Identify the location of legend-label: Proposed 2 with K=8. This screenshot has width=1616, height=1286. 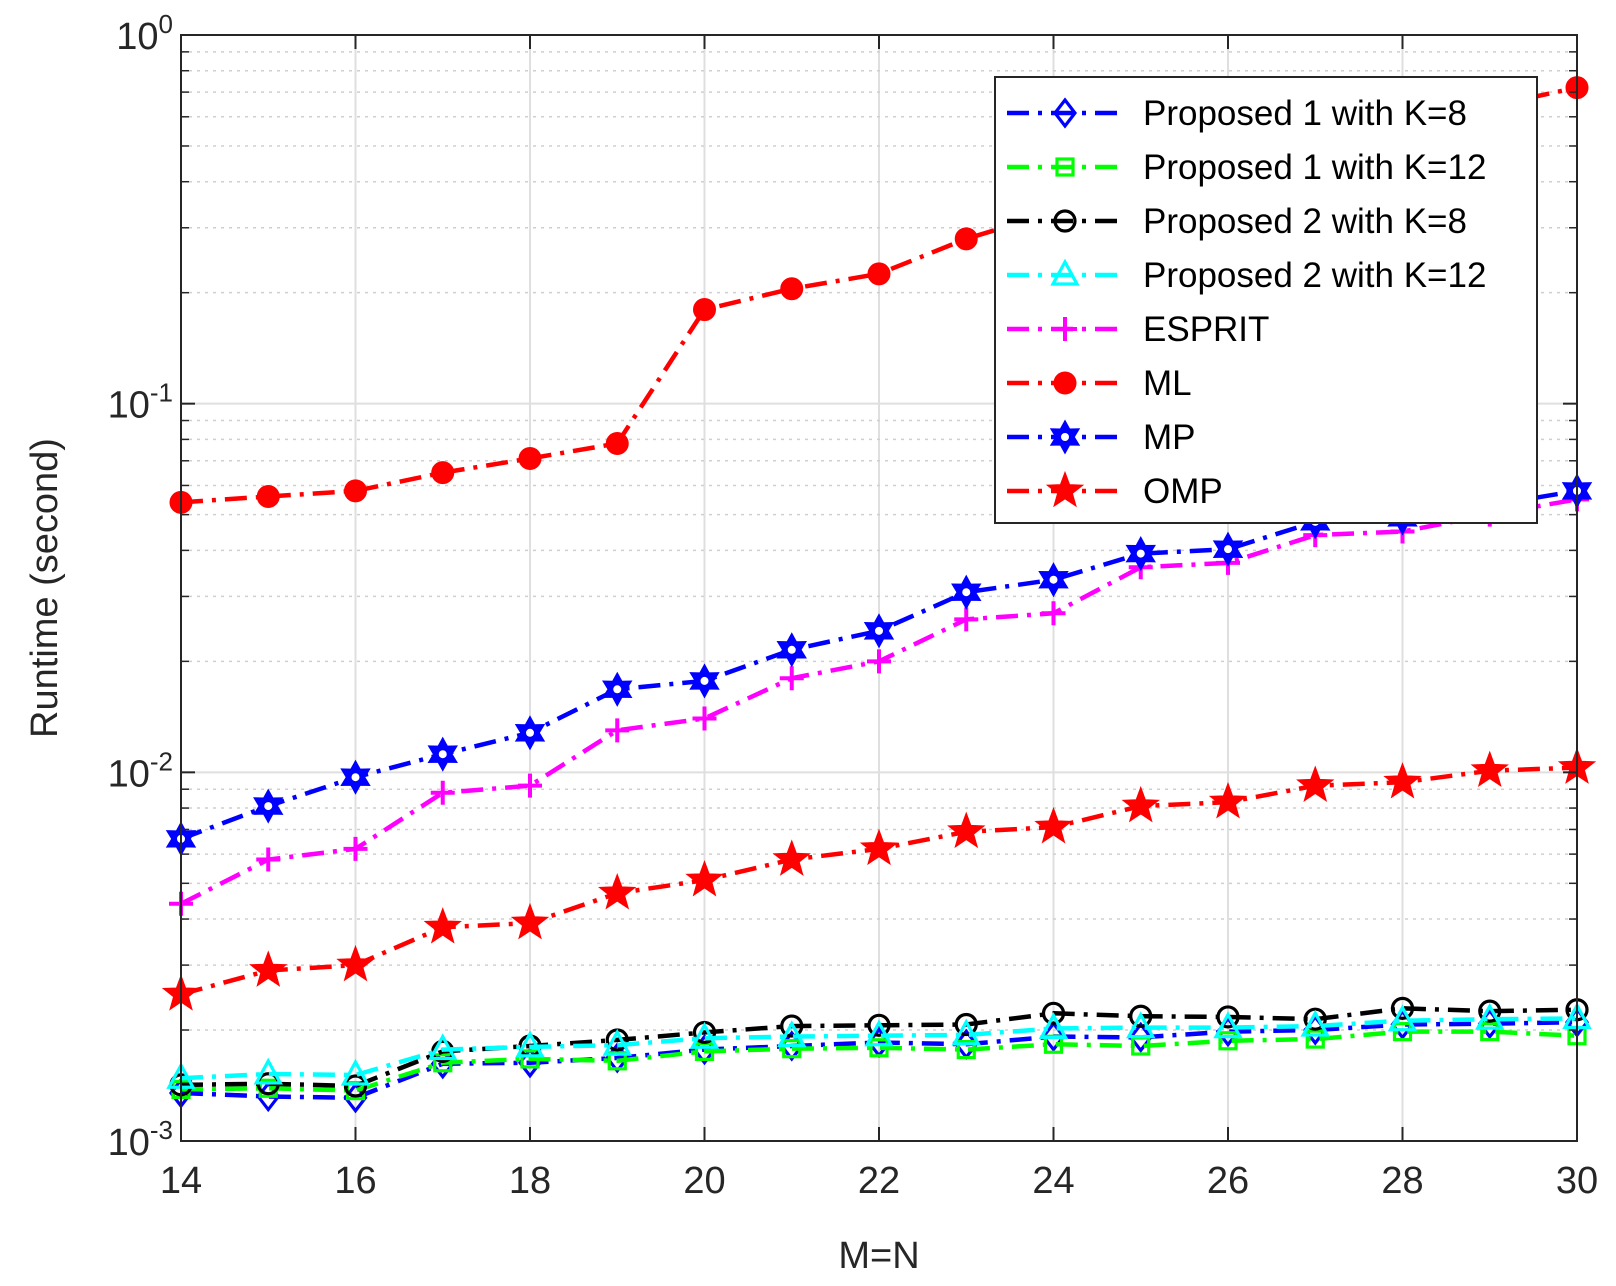
(1305, 221).